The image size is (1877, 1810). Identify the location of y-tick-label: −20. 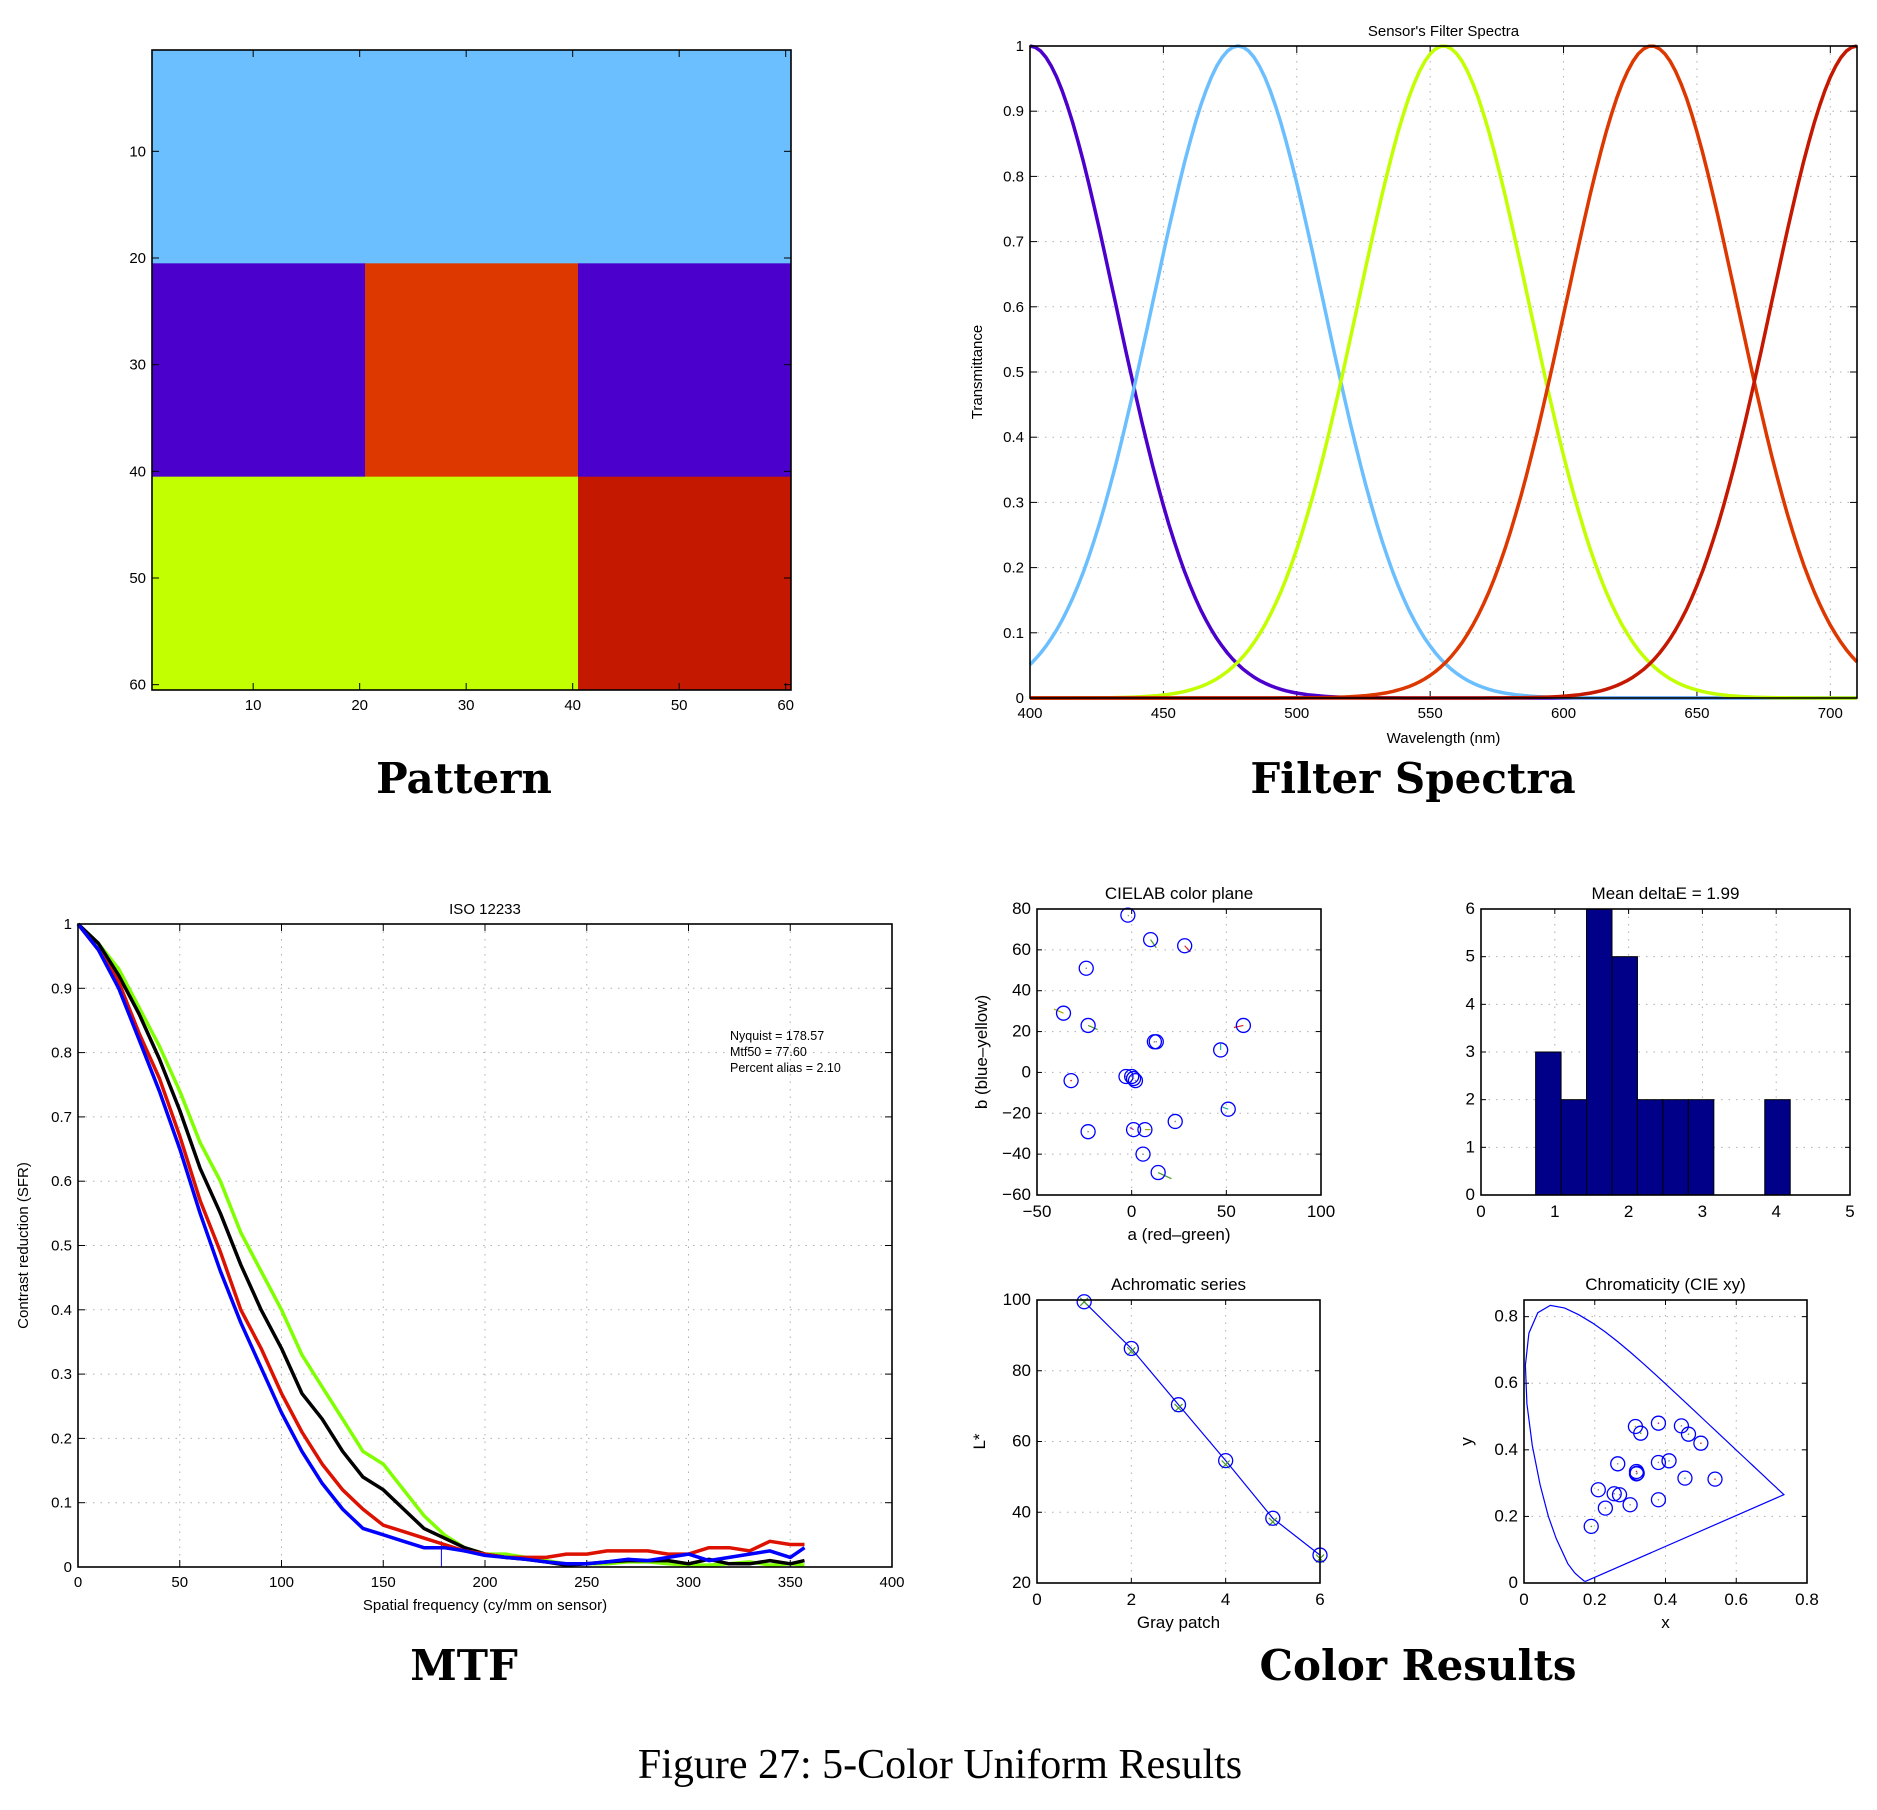
(1016, 1112).